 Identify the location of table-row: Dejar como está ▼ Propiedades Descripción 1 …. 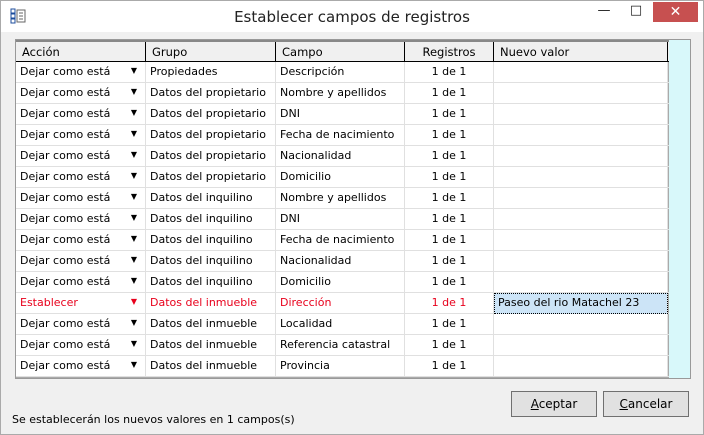
(342, 72).